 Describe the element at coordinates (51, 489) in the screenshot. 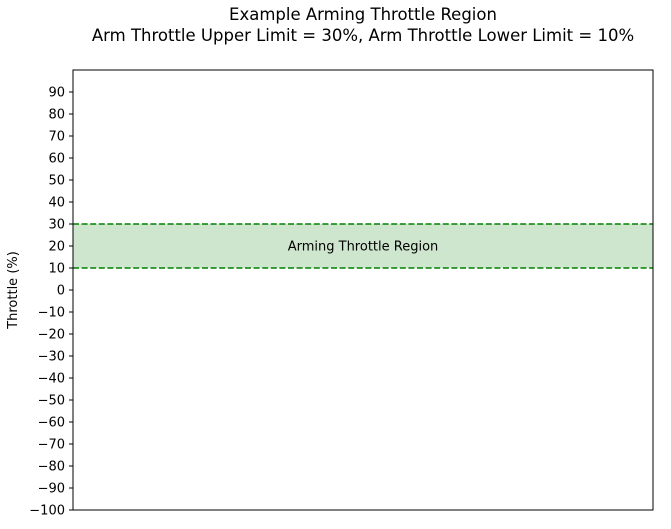

I see `y-tick-label: −90` at that location.